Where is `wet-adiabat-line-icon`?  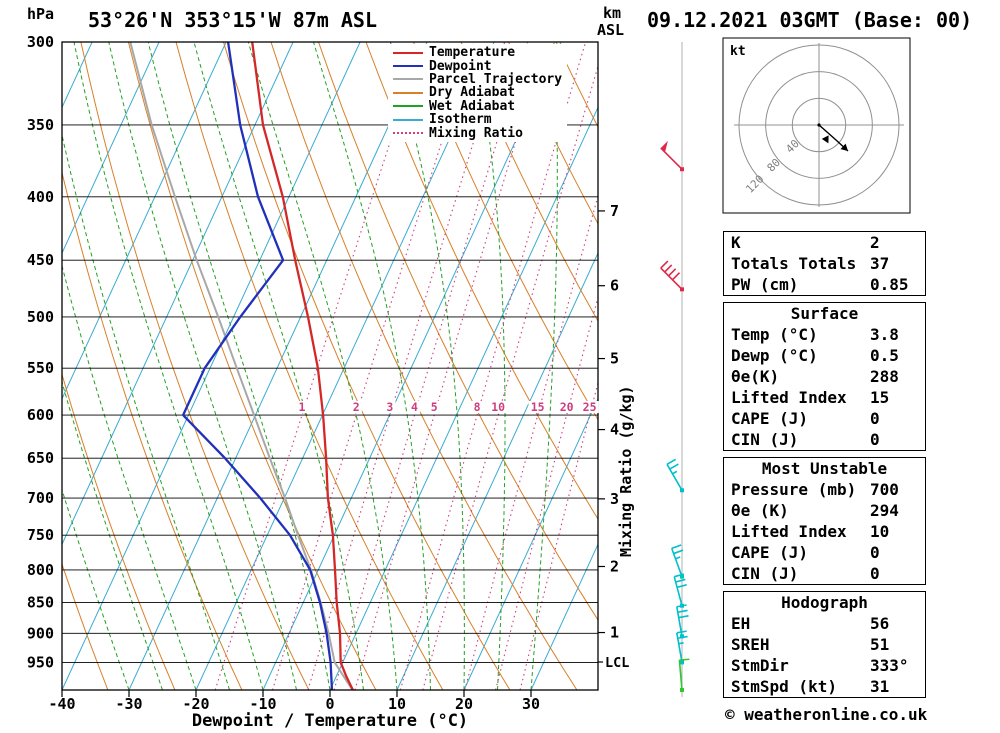
wet-adiabat-line-icon is located at coordinates (408, 106).